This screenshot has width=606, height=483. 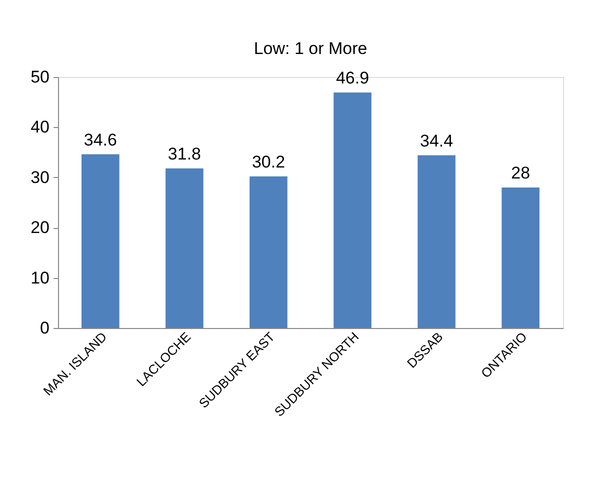 I want to click on y-tick-label: 20, so click(x=40, y=228).